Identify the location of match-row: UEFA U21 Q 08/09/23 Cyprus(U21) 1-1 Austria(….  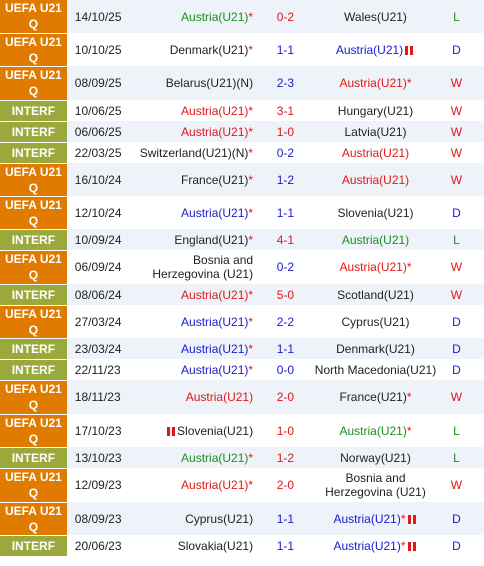
(242, 519).